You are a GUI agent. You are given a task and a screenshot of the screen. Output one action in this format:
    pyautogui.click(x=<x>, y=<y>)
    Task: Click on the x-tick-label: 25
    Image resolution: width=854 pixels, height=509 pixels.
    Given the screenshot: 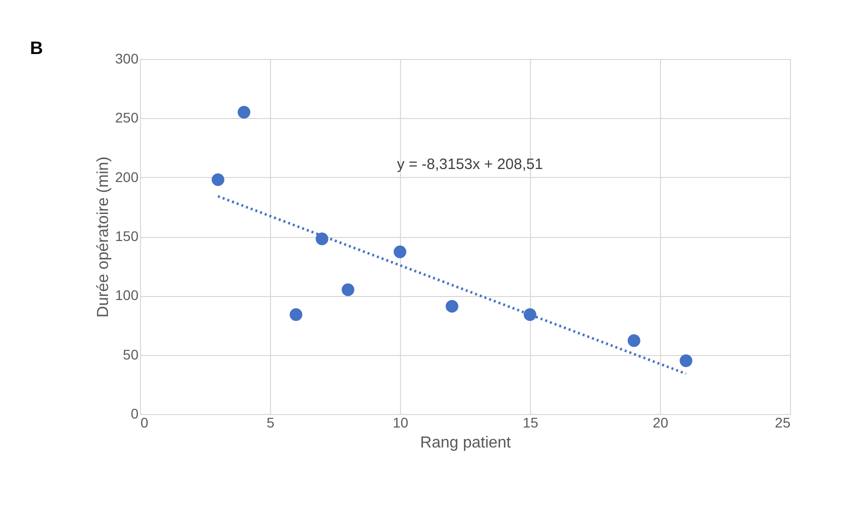 What is the action you would take?
    pyautogui.click(x=782, y=422)
    